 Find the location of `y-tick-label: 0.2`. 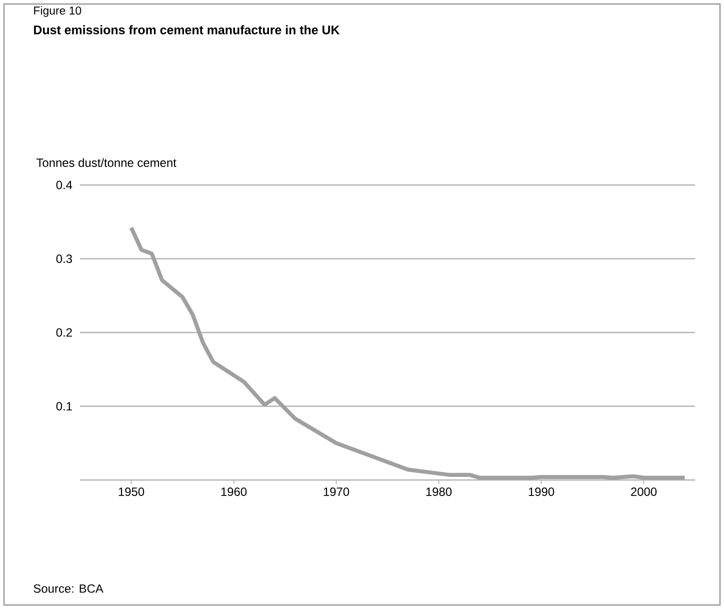

y-tick-label: 0.2 is located at coordinates (64, 332).